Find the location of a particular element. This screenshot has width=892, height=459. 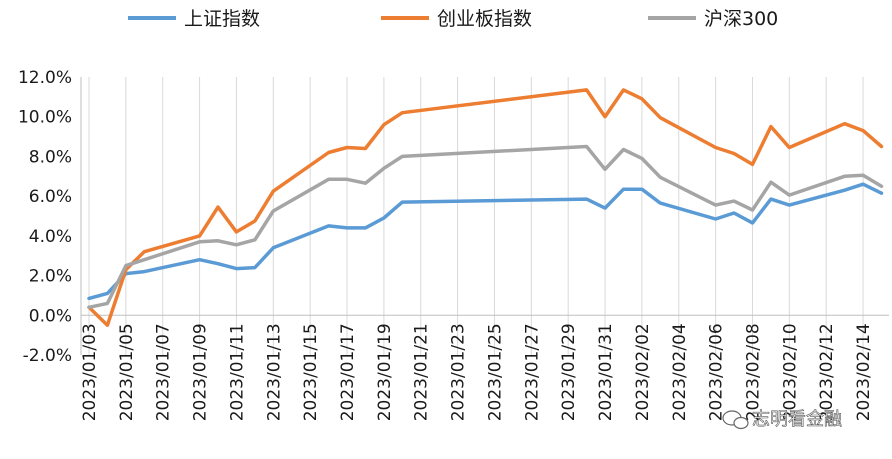

y-tick-label: 12.0% is located at coordinates (45, 78).